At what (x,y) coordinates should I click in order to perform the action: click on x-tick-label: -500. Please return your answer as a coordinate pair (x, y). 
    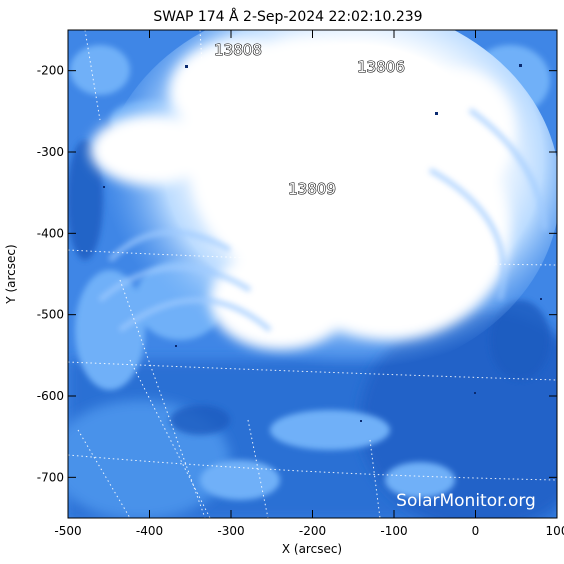
    Looking at the image, I should click on (67, 531).